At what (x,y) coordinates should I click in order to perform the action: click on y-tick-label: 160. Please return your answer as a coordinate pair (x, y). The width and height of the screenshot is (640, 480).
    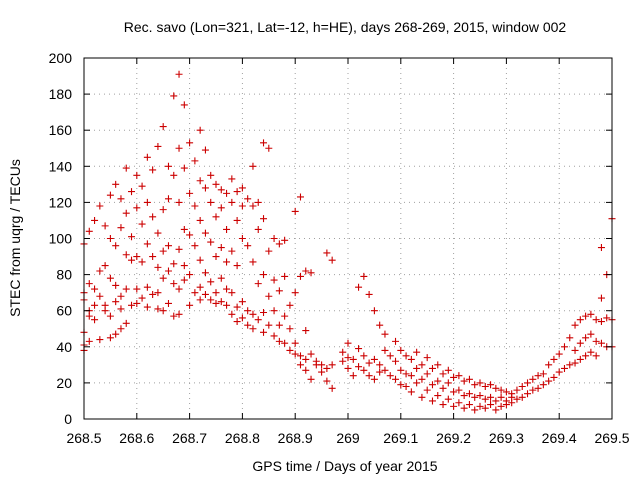
    Looking at the image, I should click on (61, 130).